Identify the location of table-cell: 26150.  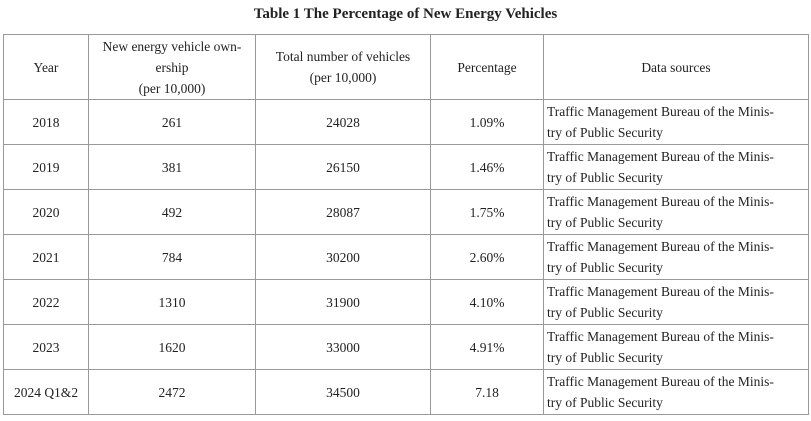
(343, 167).